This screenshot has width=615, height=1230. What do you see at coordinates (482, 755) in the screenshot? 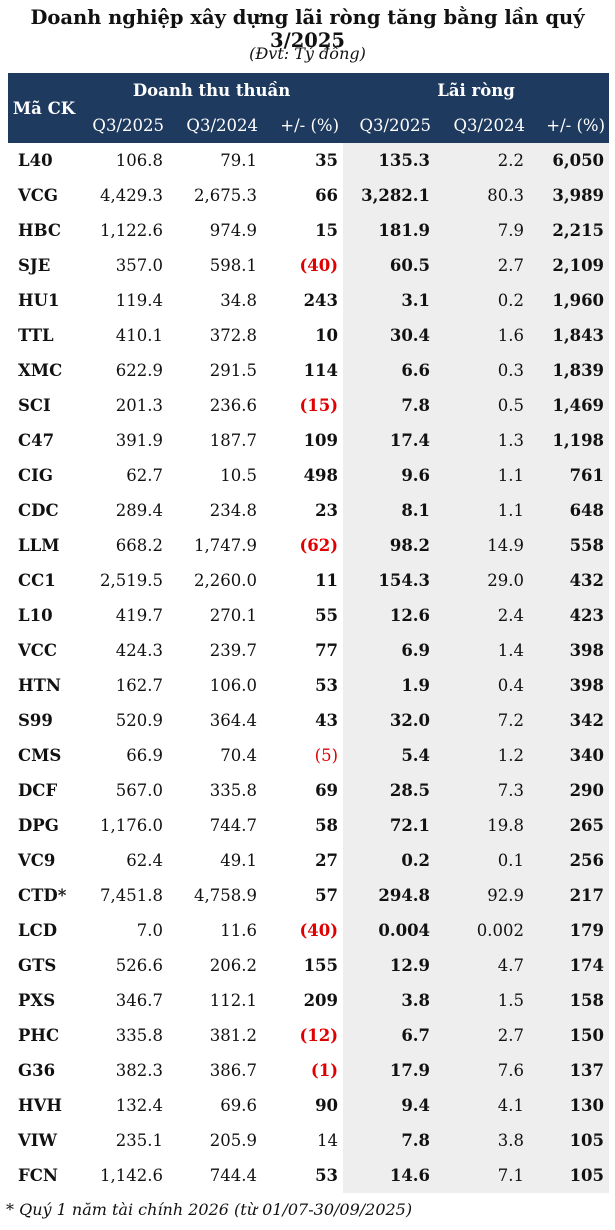
I see `cell-np-q3-2024: 1.2` at bounding box center [482, 755].